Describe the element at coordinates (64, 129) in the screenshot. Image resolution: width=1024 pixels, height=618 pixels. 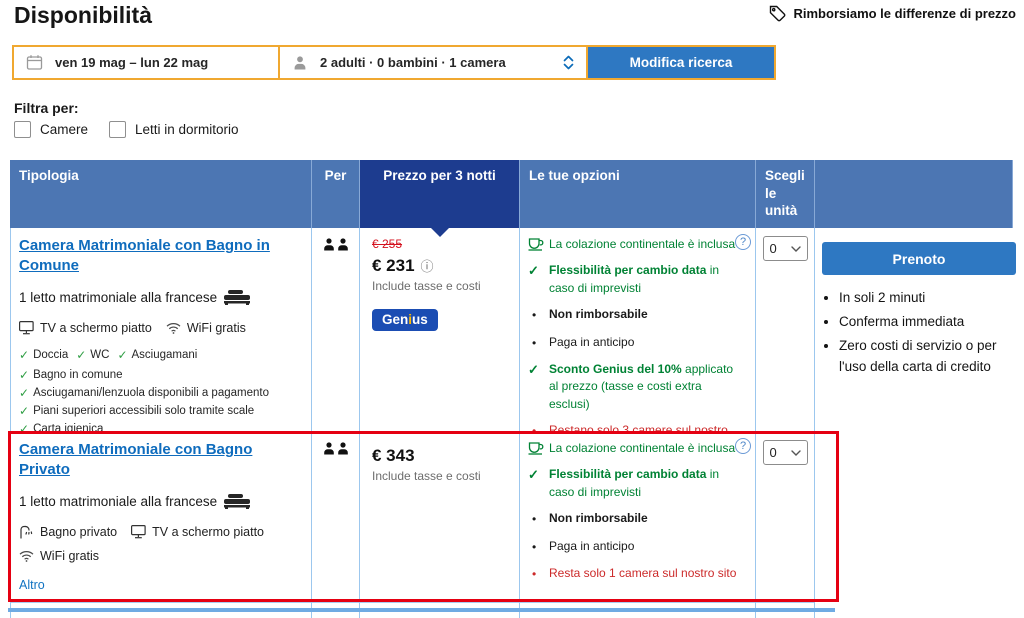
I see `camere-label: Camere` at that location.